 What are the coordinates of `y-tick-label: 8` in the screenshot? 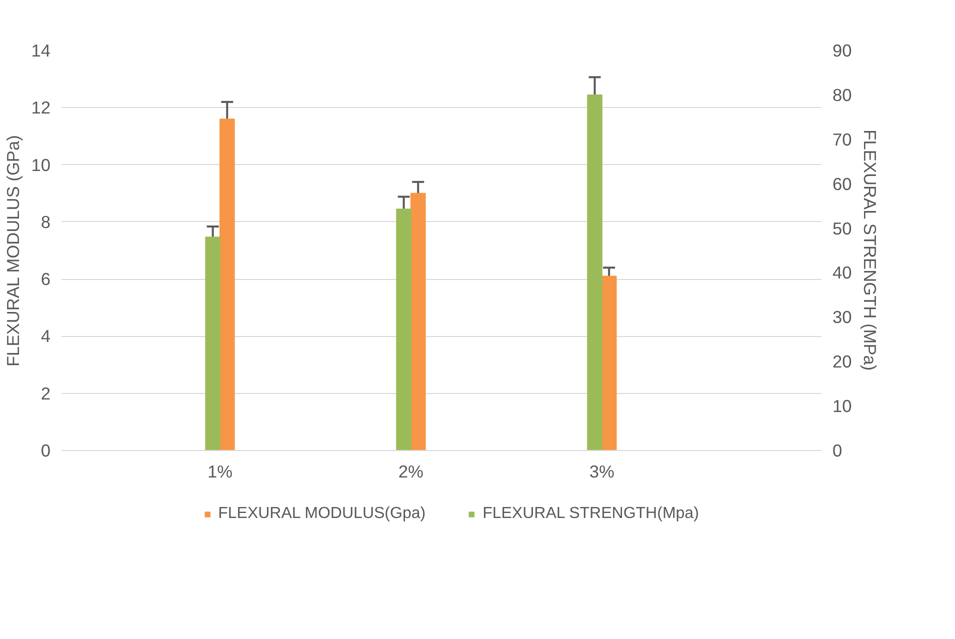 It's located at (45, 222).